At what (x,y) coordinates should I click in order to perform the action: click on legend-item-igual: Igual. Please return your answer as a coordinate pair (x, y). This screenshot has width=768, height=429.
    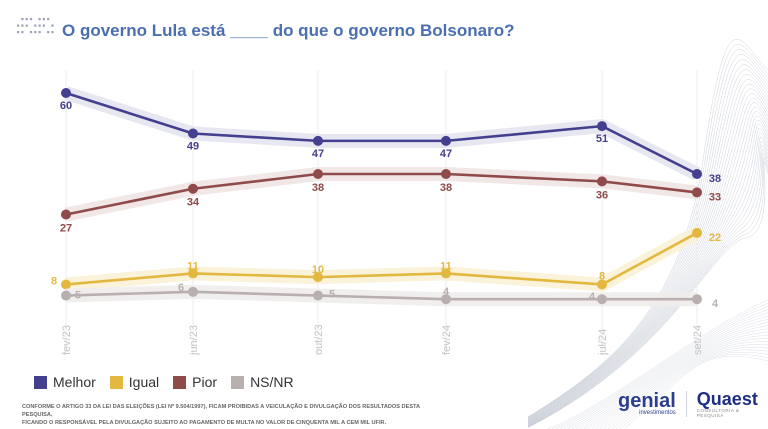
    Looking at the image, I should click on (134, 382).